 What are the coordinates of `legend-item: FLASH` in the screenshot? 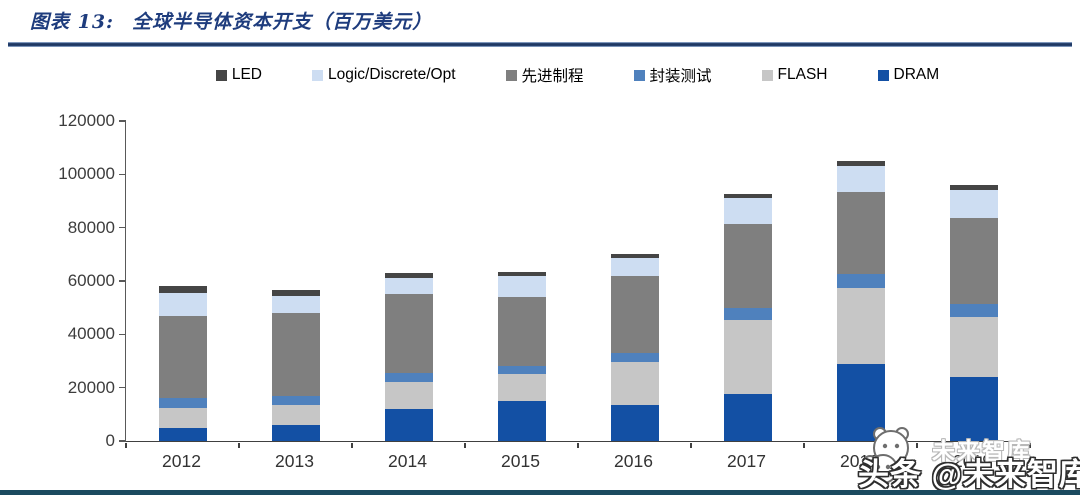 It's located at (794, 75).